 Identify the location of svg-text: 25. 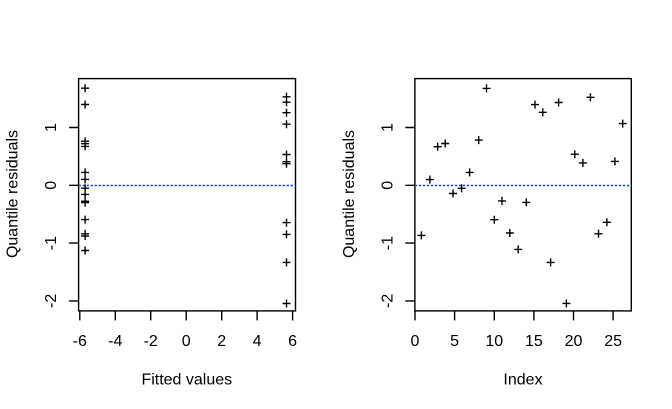
(613, 341).